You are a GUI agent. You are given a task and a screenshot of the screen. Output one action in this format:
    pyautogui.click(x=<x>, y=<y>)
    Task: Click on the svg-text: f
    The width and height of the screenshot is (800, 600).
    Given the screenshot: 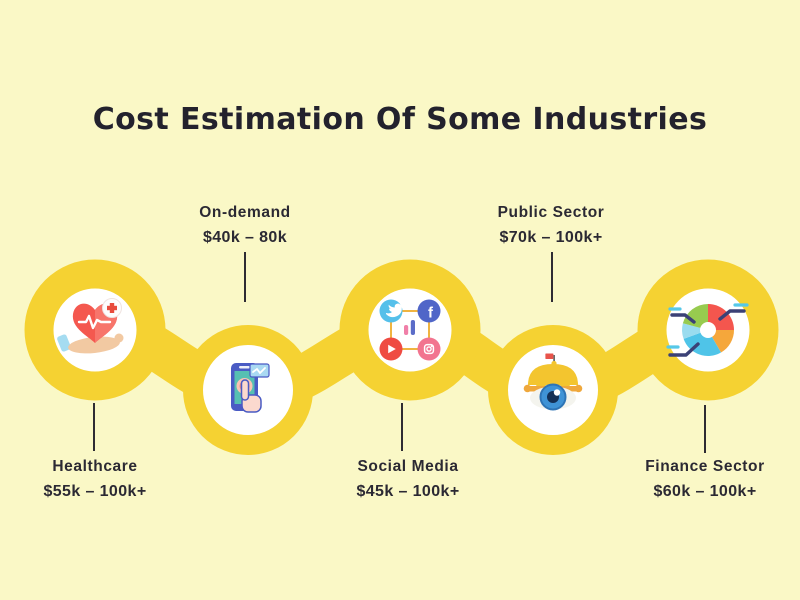 What is the action you would take?
    pyautogui.click(x=431, y=313)
    